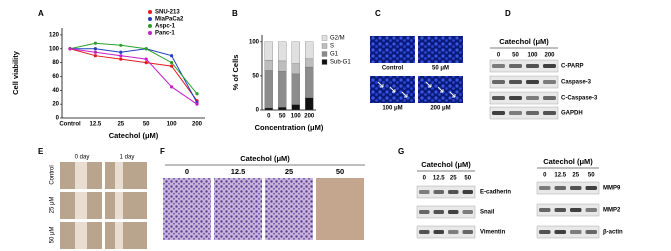 This screenshot has width=671, height=251. What do you see at coordinates (579, 99) in the screenshot?
I see `row-label: C-Caspase-3` at bounding box center [579, 99].